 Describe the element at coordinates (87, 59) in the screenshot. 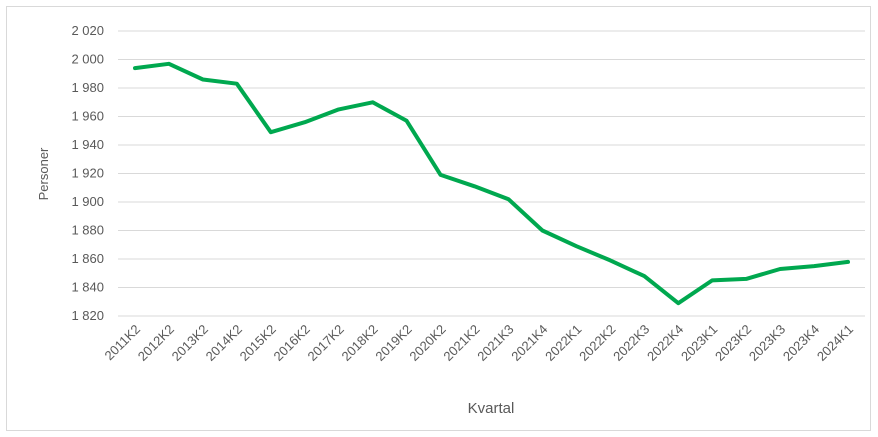

I see `y-tick-label: 2 000` at that location.